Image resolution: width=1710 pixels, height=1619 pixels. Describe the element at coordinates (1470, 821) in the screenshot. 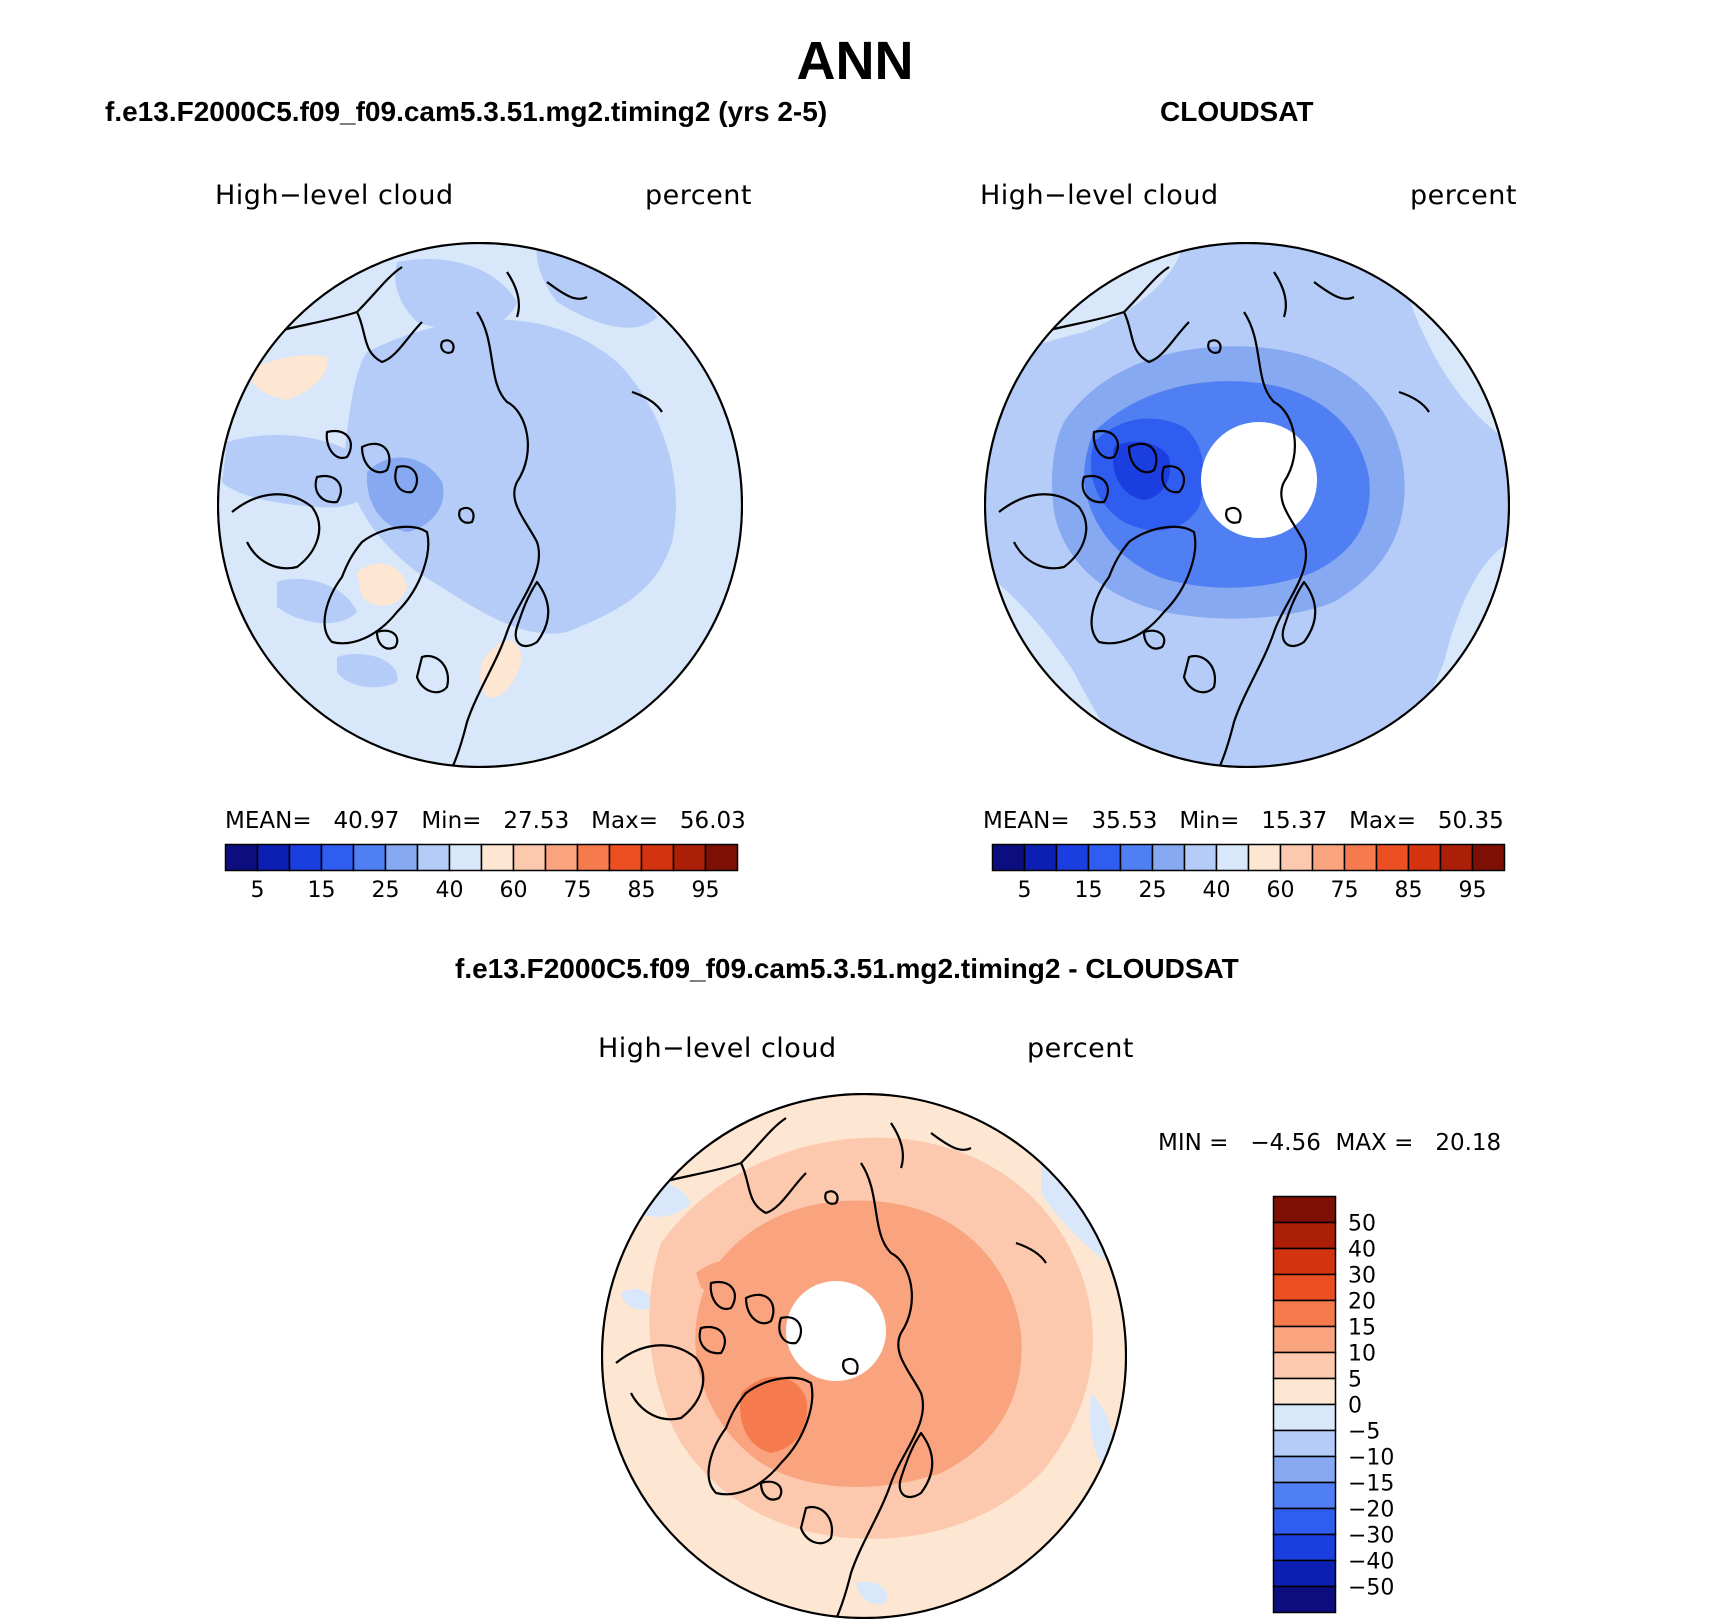

I see `max-value: 50.35` at that location.